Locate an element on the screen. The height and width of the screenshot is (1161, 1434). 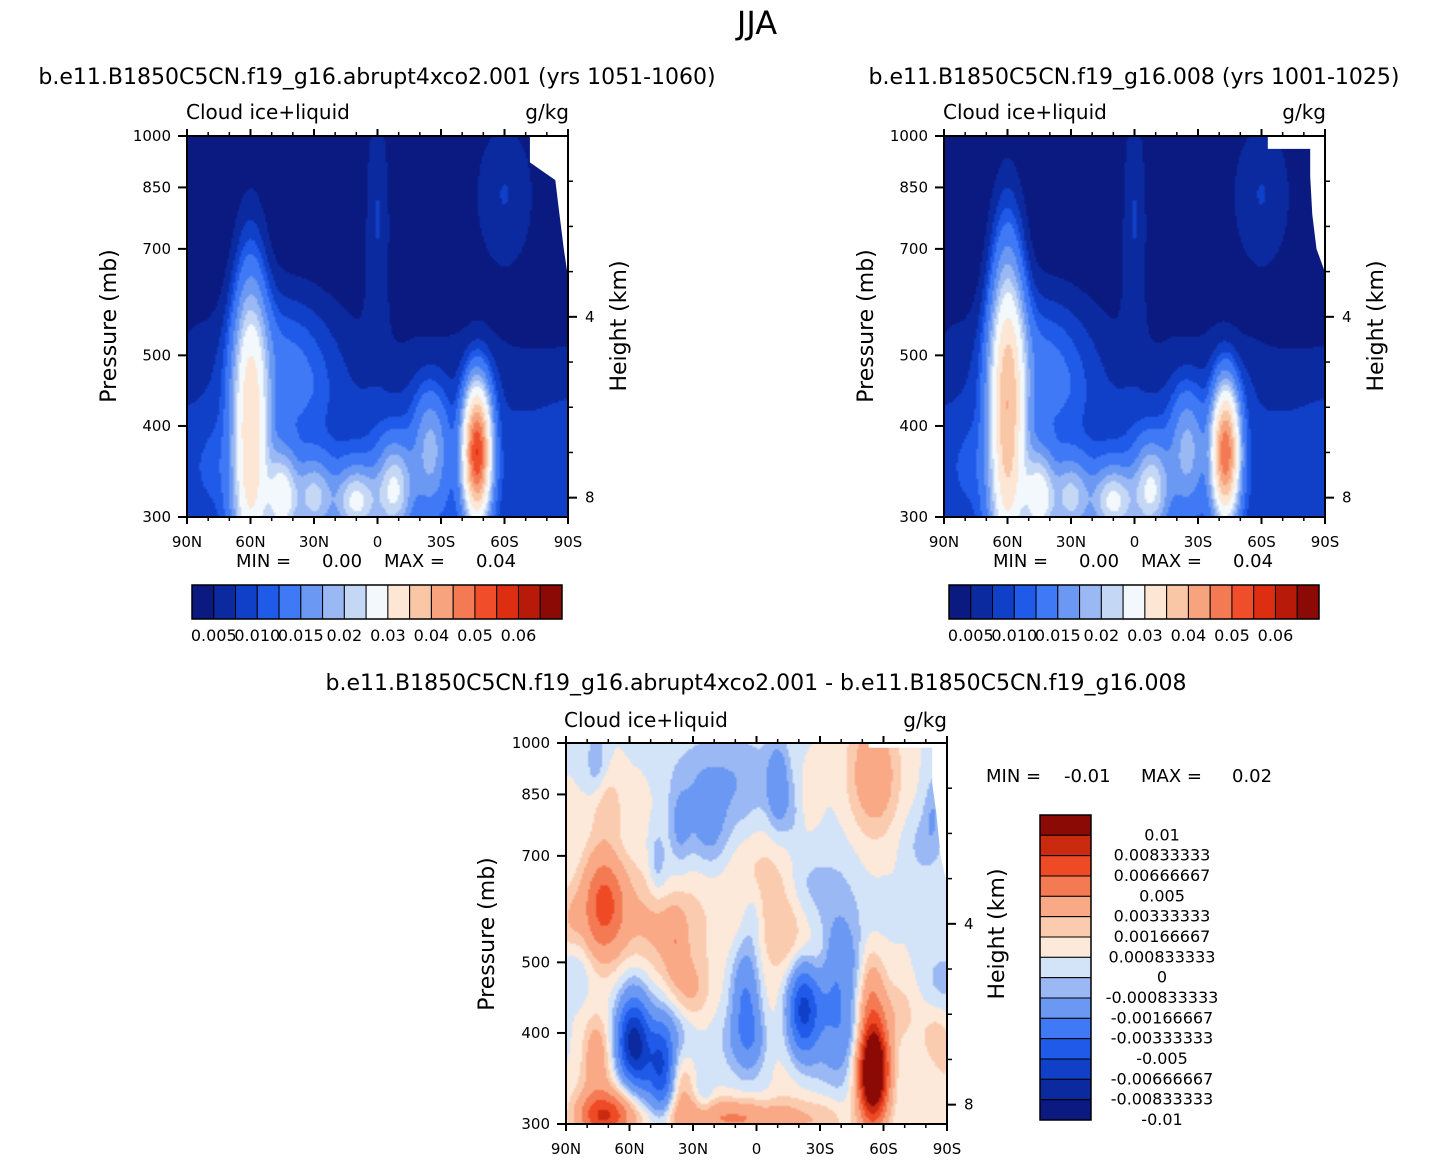
colorbar-label: 0.03 is located at coordinates (388, 635).